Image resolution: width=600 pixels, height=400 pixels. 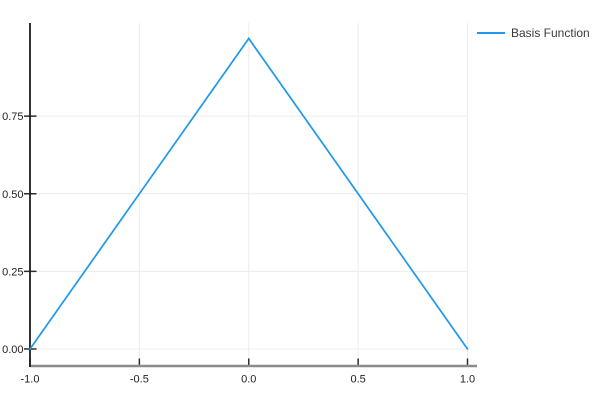 What do you see at coordinates (30, 380) in the screenshot?
I see `x-tick-label: -1.0` at bounding box center [30, 380].